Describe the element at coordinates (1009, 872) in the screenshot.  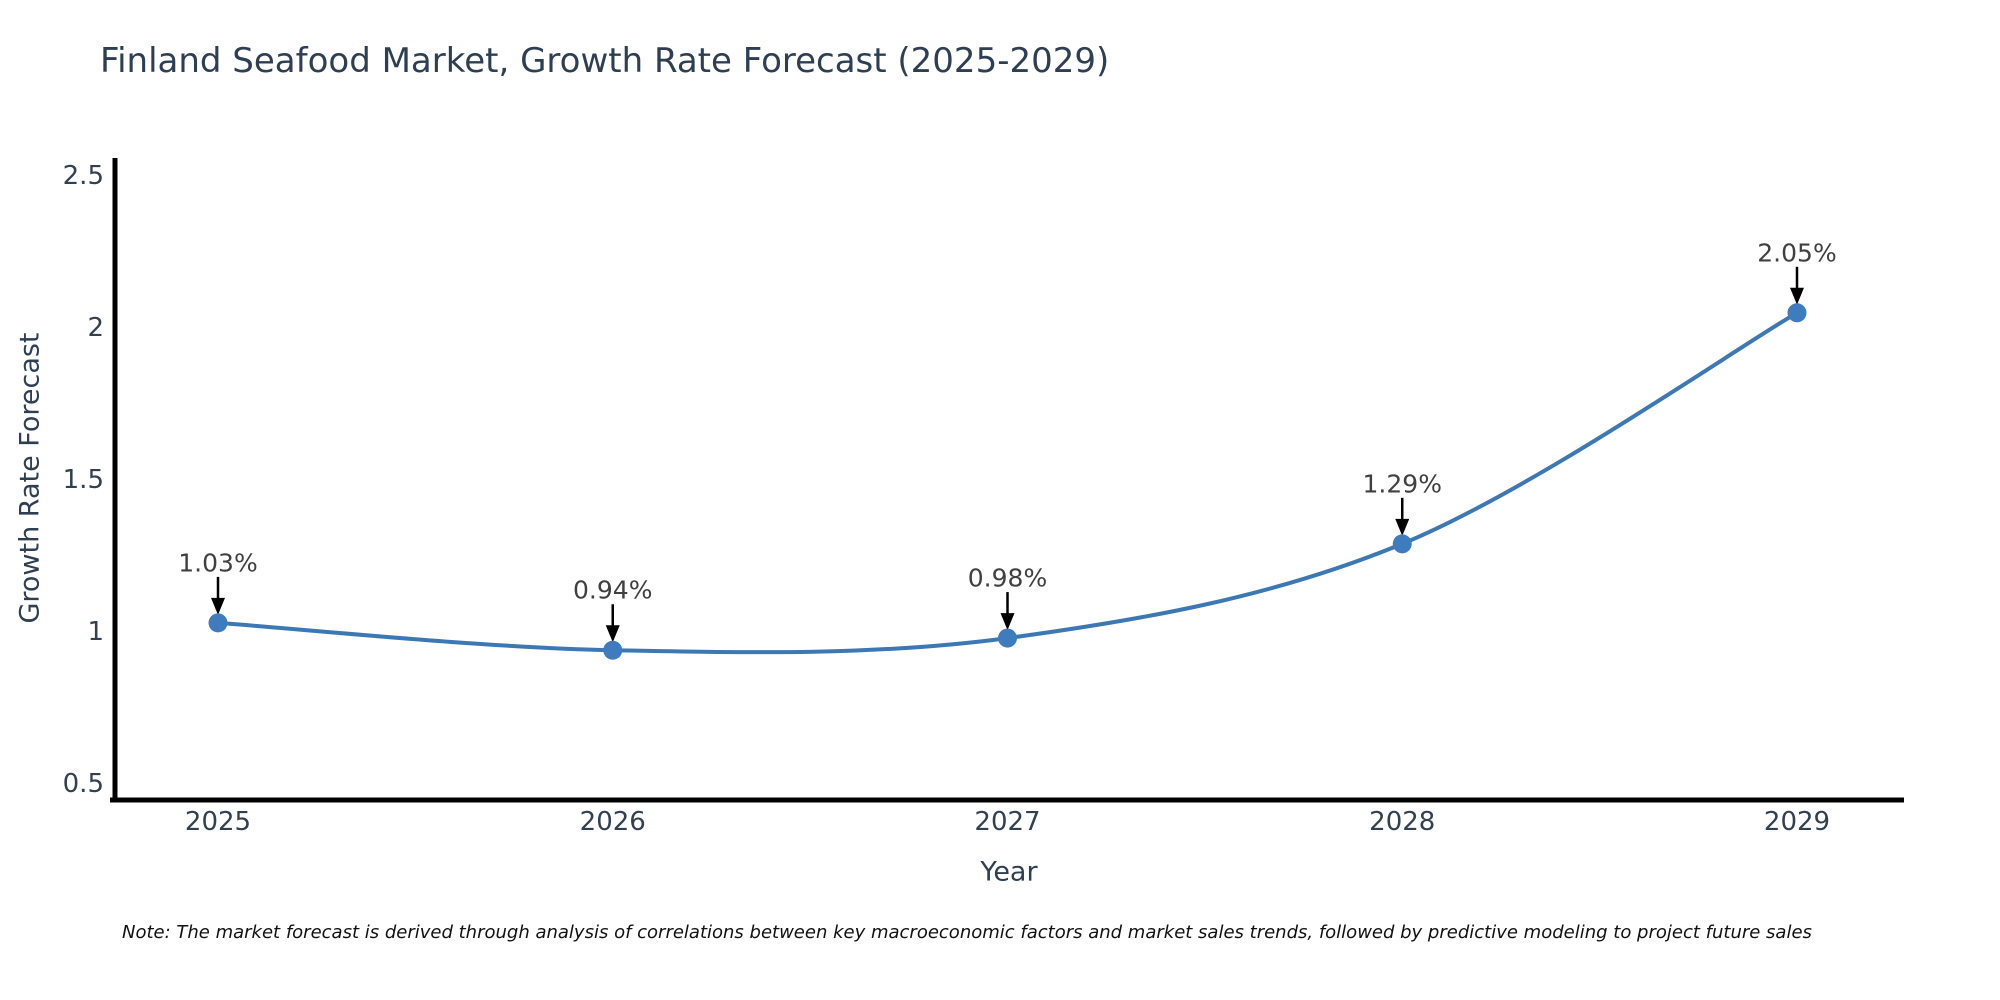
I see `x-axis-title: Year` at that location.